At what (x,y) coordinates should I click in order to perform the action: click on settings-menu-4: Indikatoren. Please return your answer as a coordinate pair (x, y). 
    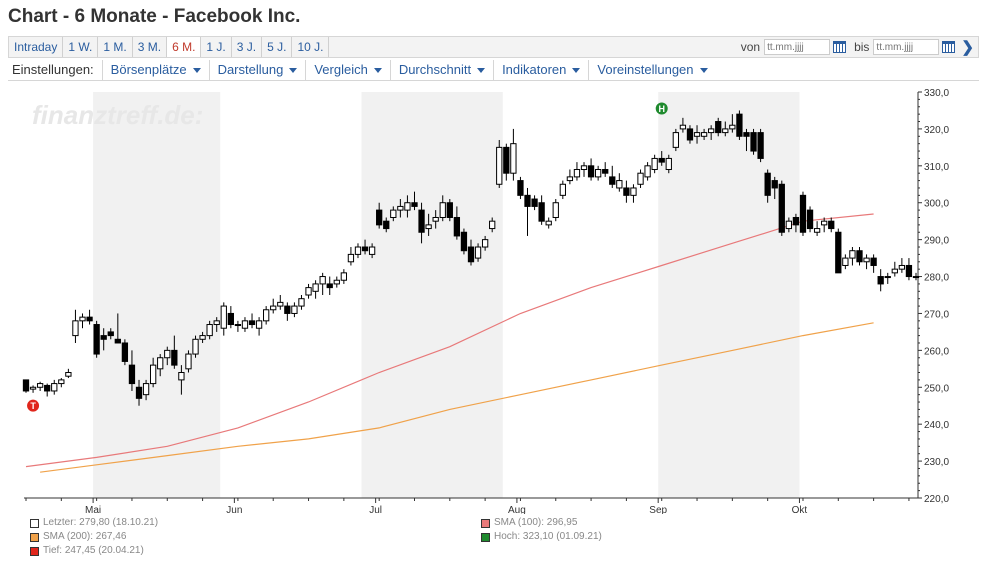
    Looking at the image, I should click on (540, 69).